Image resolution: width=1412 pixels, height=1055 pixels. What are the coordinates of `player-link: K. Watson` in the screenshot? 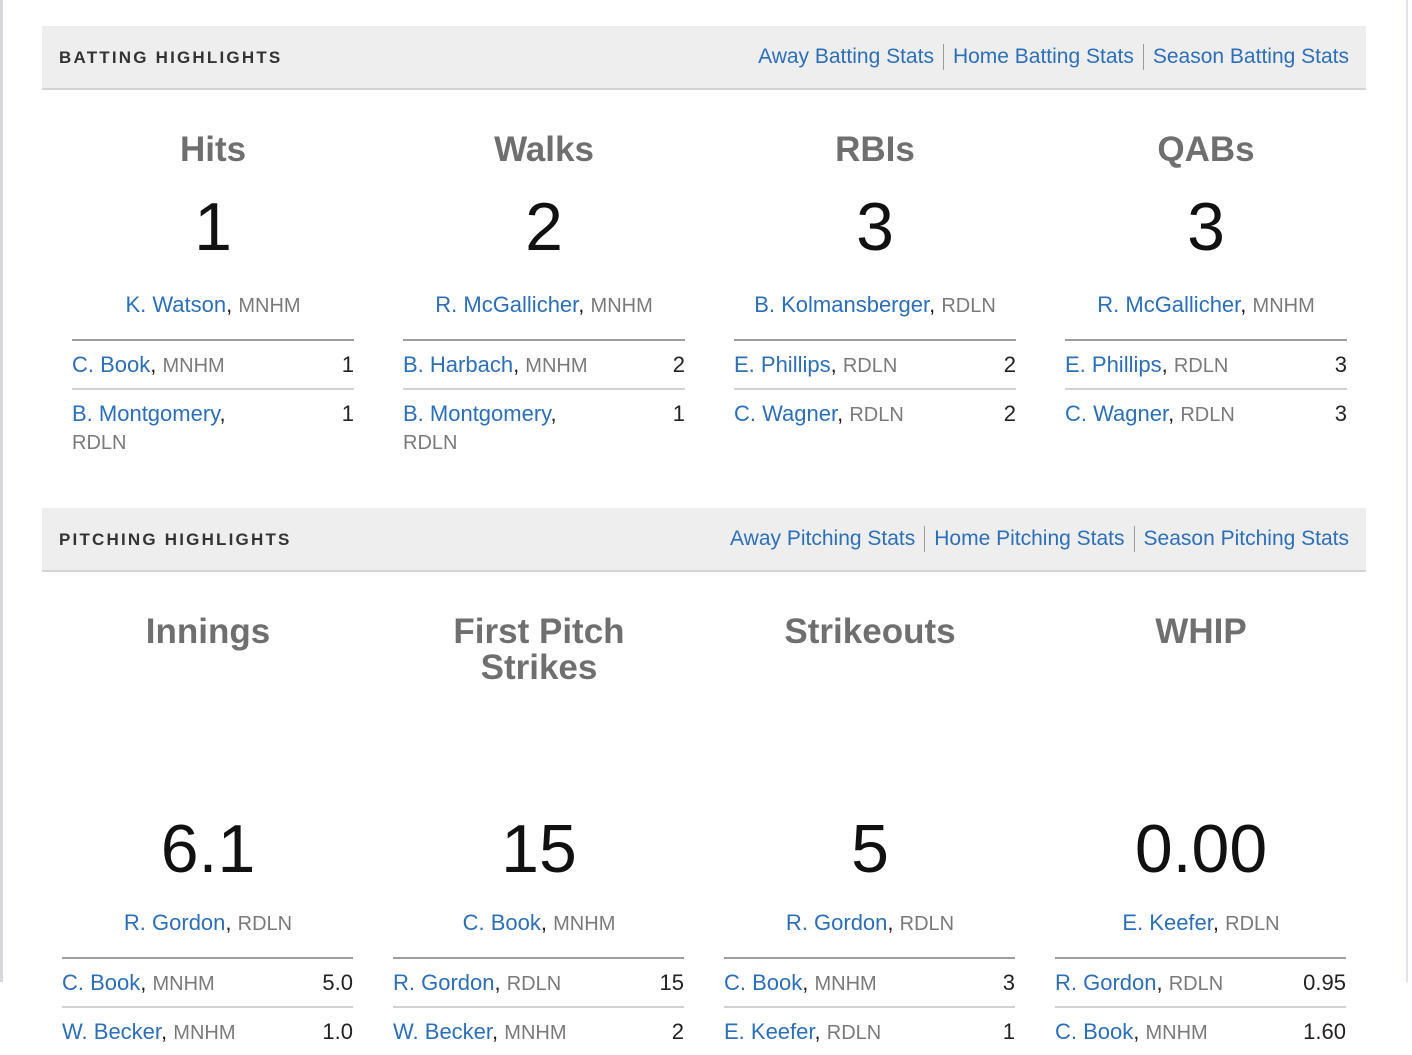 It's located at (176, 304).